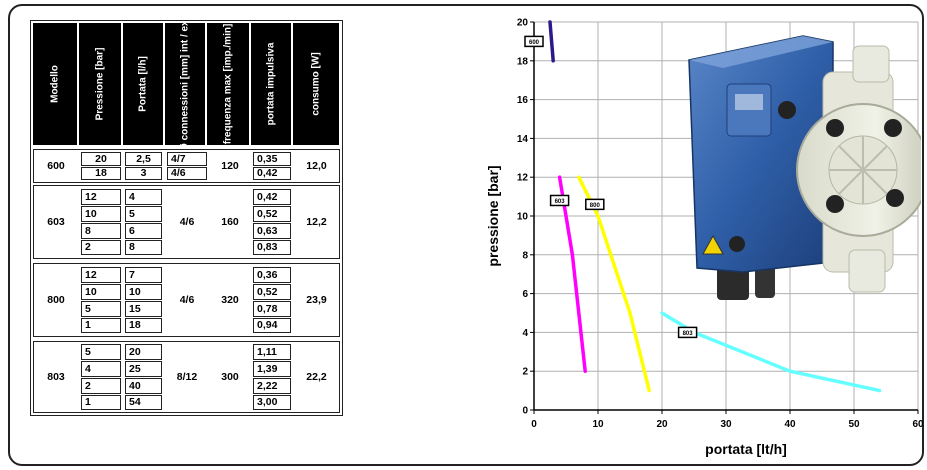 This screenshot has width=927, height=470. I want to click on x-tick-label: 0, so click(534, 424).